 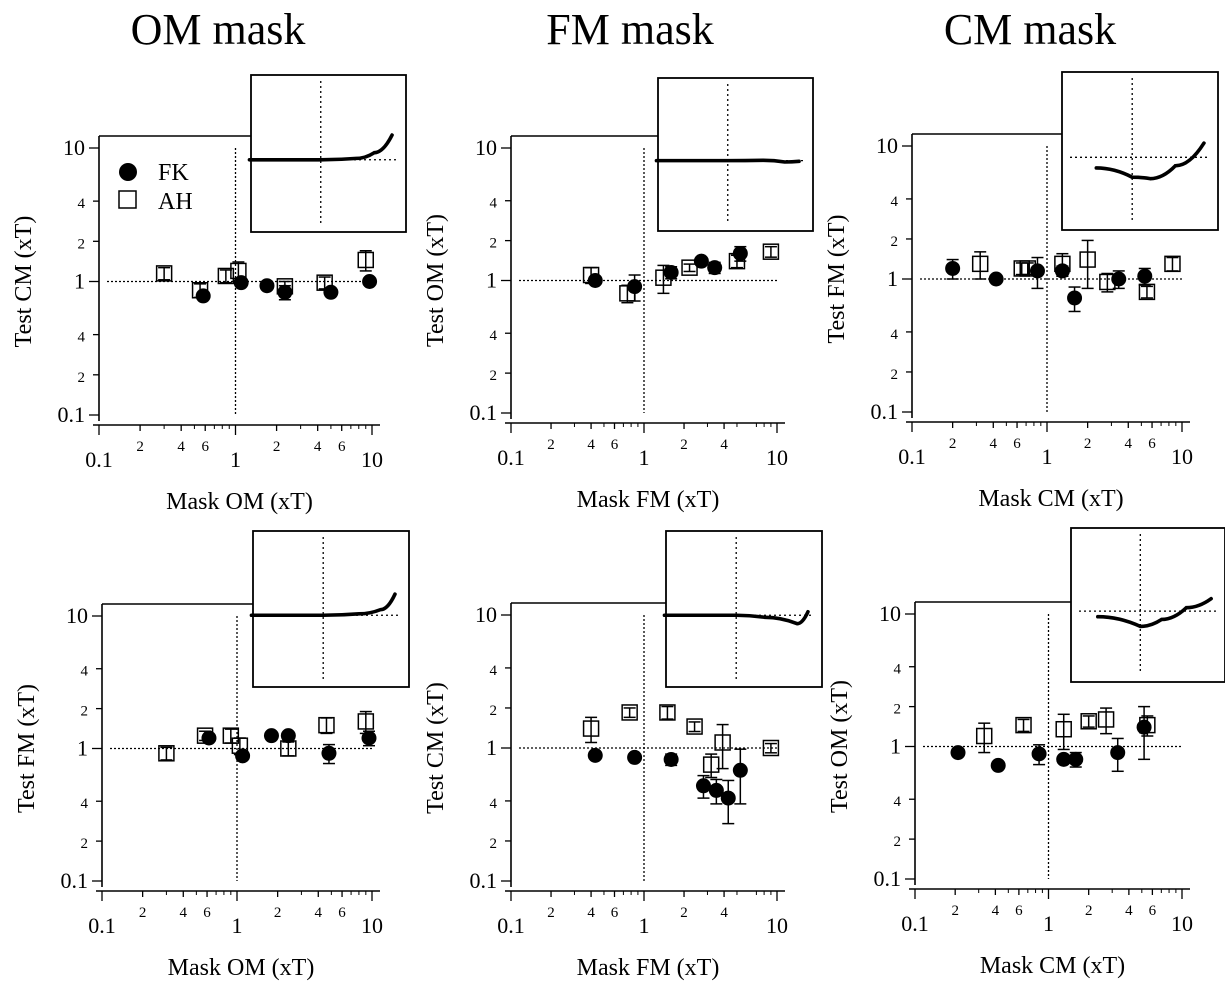 I want to click on x-tick-label: 0.1, so click(x=915, y=923).